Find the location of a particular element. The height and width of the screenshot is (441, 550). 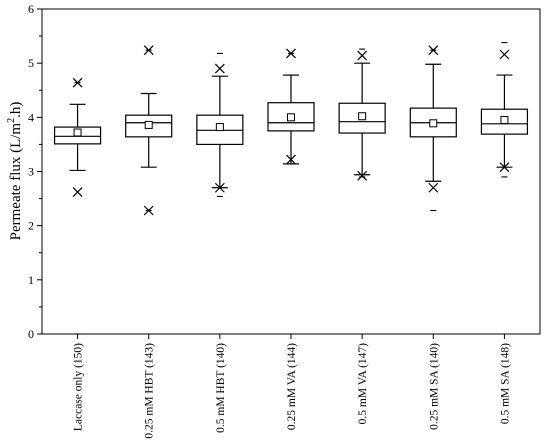

x-tick-label: 0.5 mM SA (148) is located at coordinates (505, 383).